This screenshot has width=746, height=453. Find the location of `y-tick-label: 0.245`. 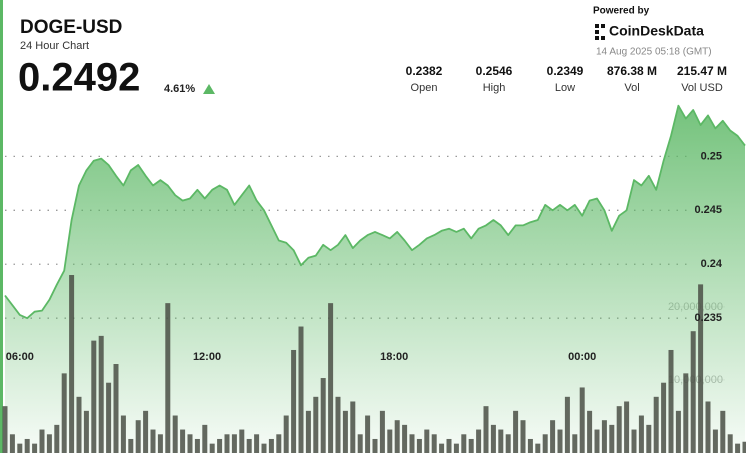

y-tick-label: 0.245 is located at coordinates (708, 210).